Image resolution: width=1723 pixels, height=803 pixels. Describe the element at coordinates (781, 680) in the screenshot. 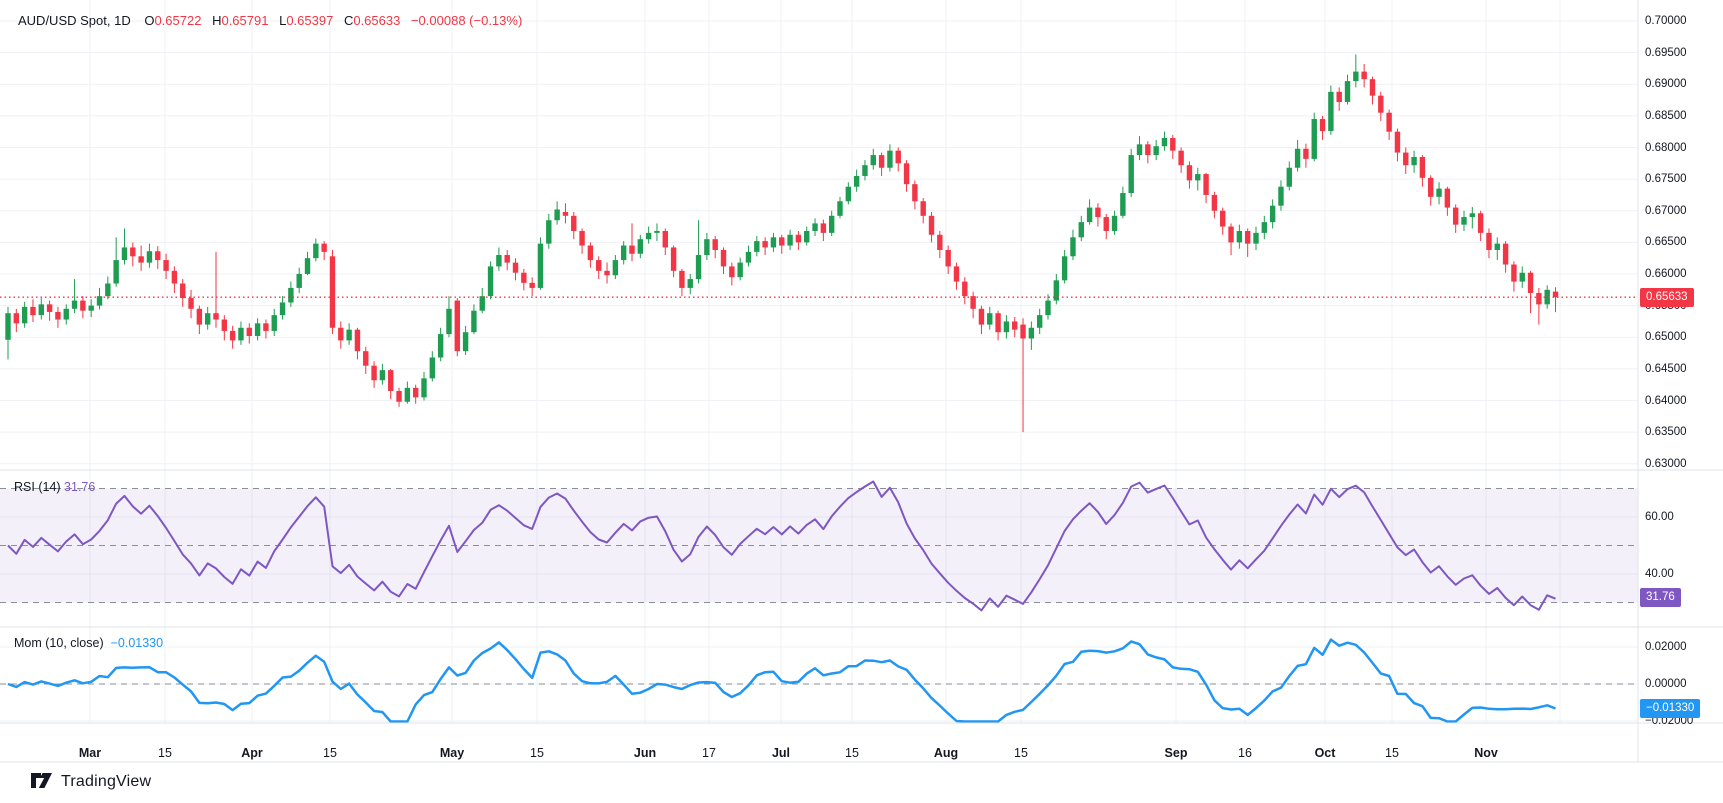

I see `mom-line` at that location.